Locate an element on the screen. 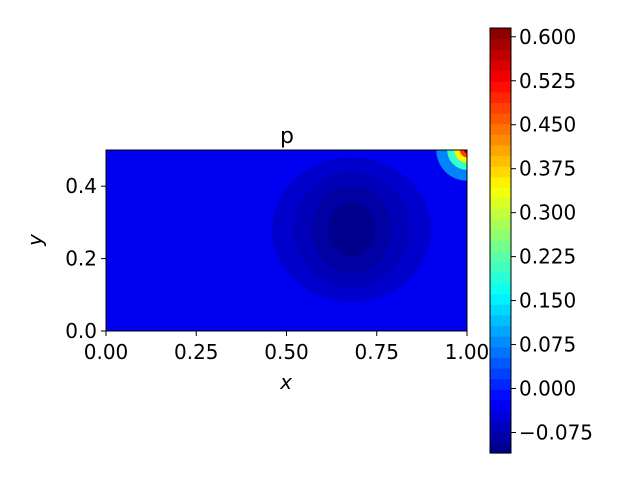 The height and width of the screenshot is (480, 640). colorbar-bands is located at coordinates (500, 241).